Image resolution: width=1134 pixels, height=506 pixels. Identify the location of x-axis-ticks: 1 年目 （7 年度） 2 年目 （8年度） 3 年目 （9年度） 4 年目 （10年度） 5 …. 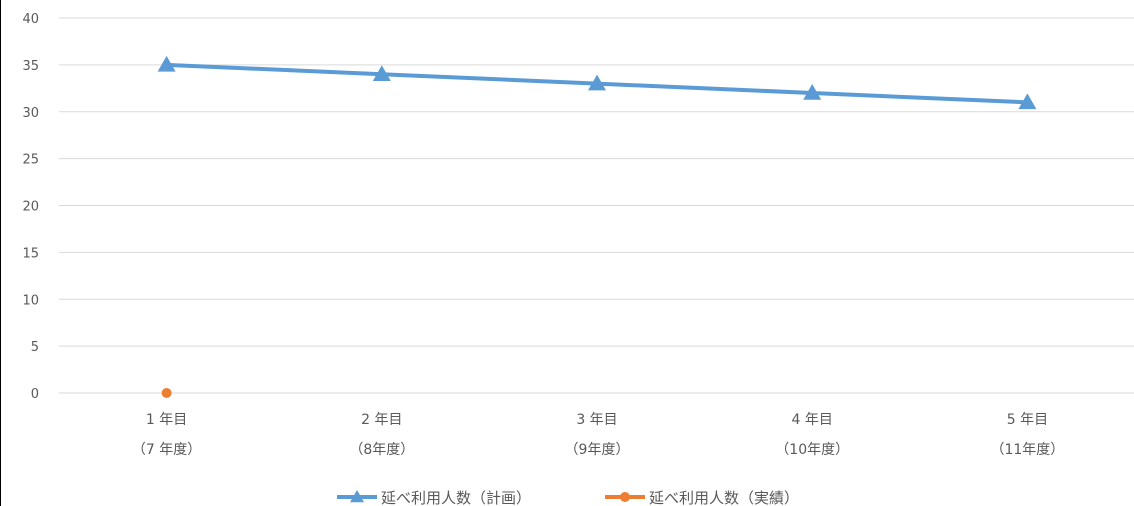
(598, 435).